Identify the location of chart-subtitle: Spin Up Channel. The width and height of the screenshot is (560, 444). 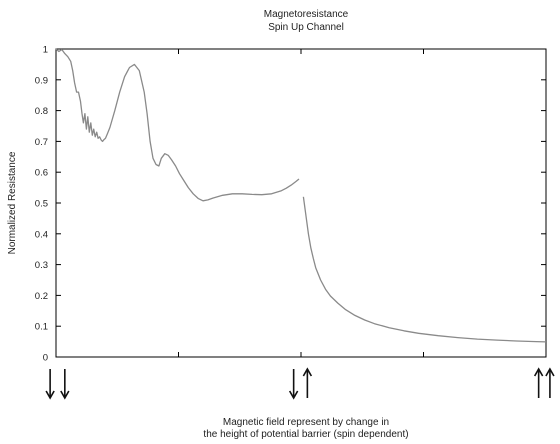
(306, 27).